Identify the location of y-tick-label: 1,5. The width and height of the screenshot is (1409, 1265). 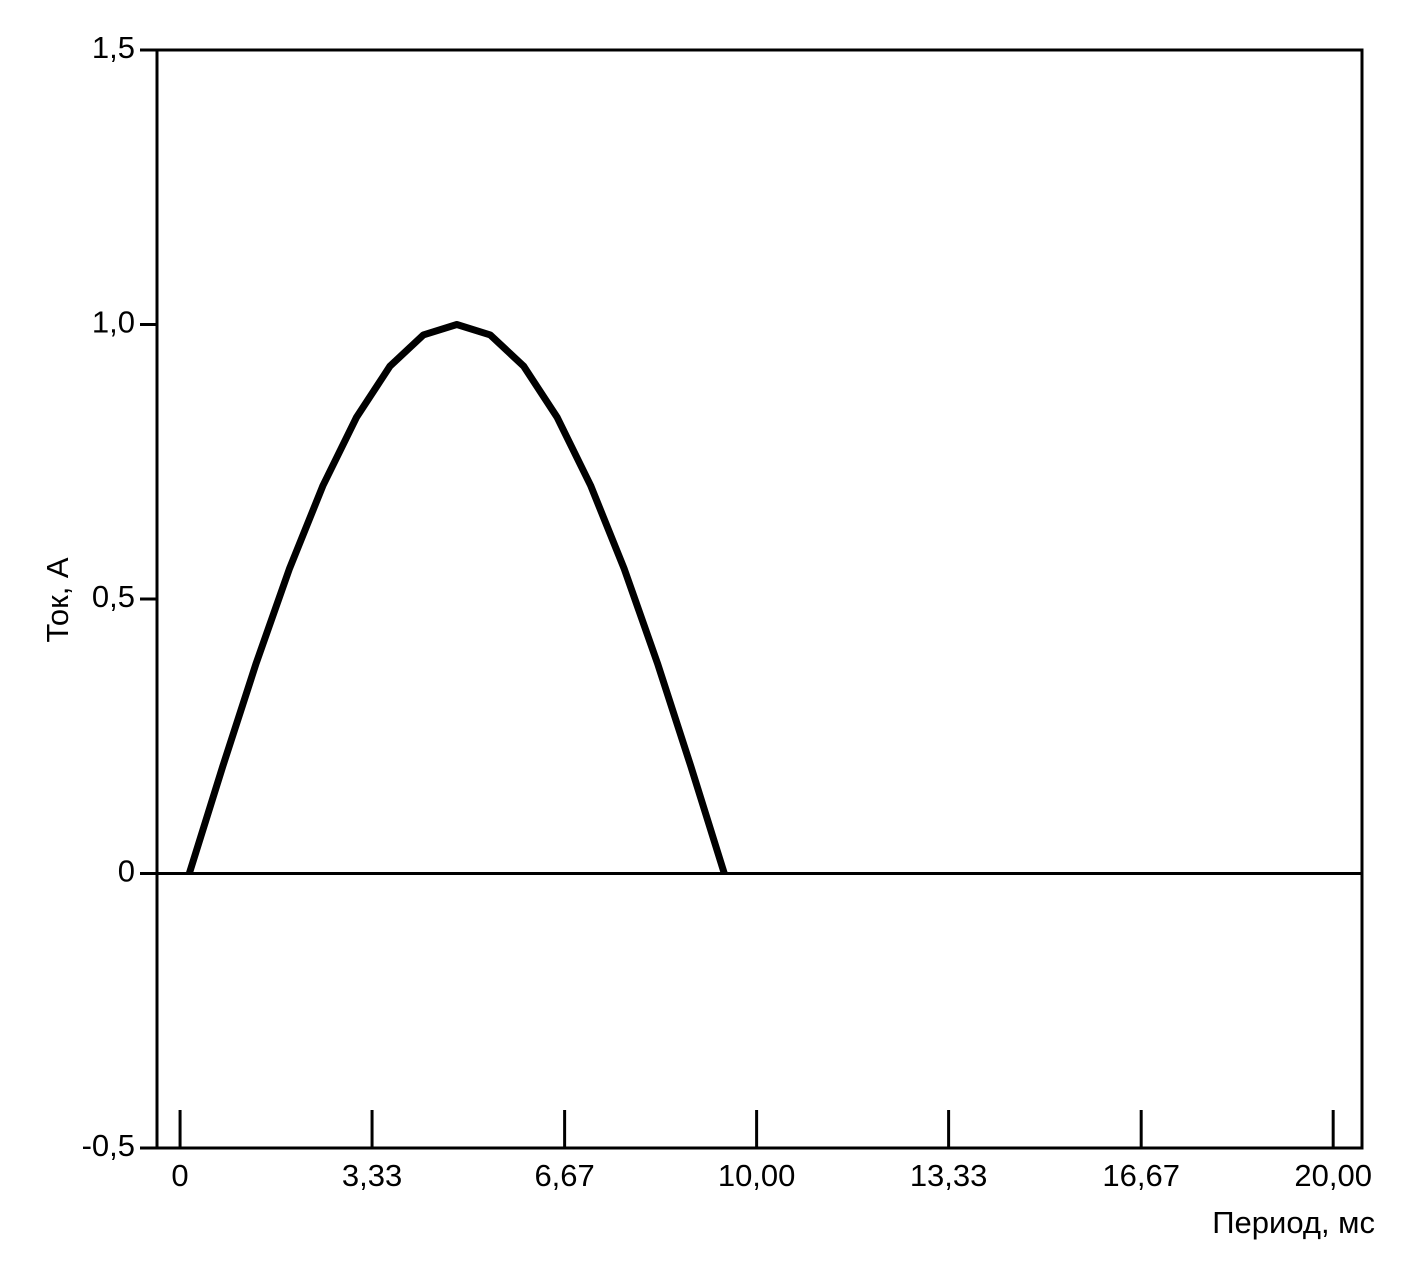
(113, 47).